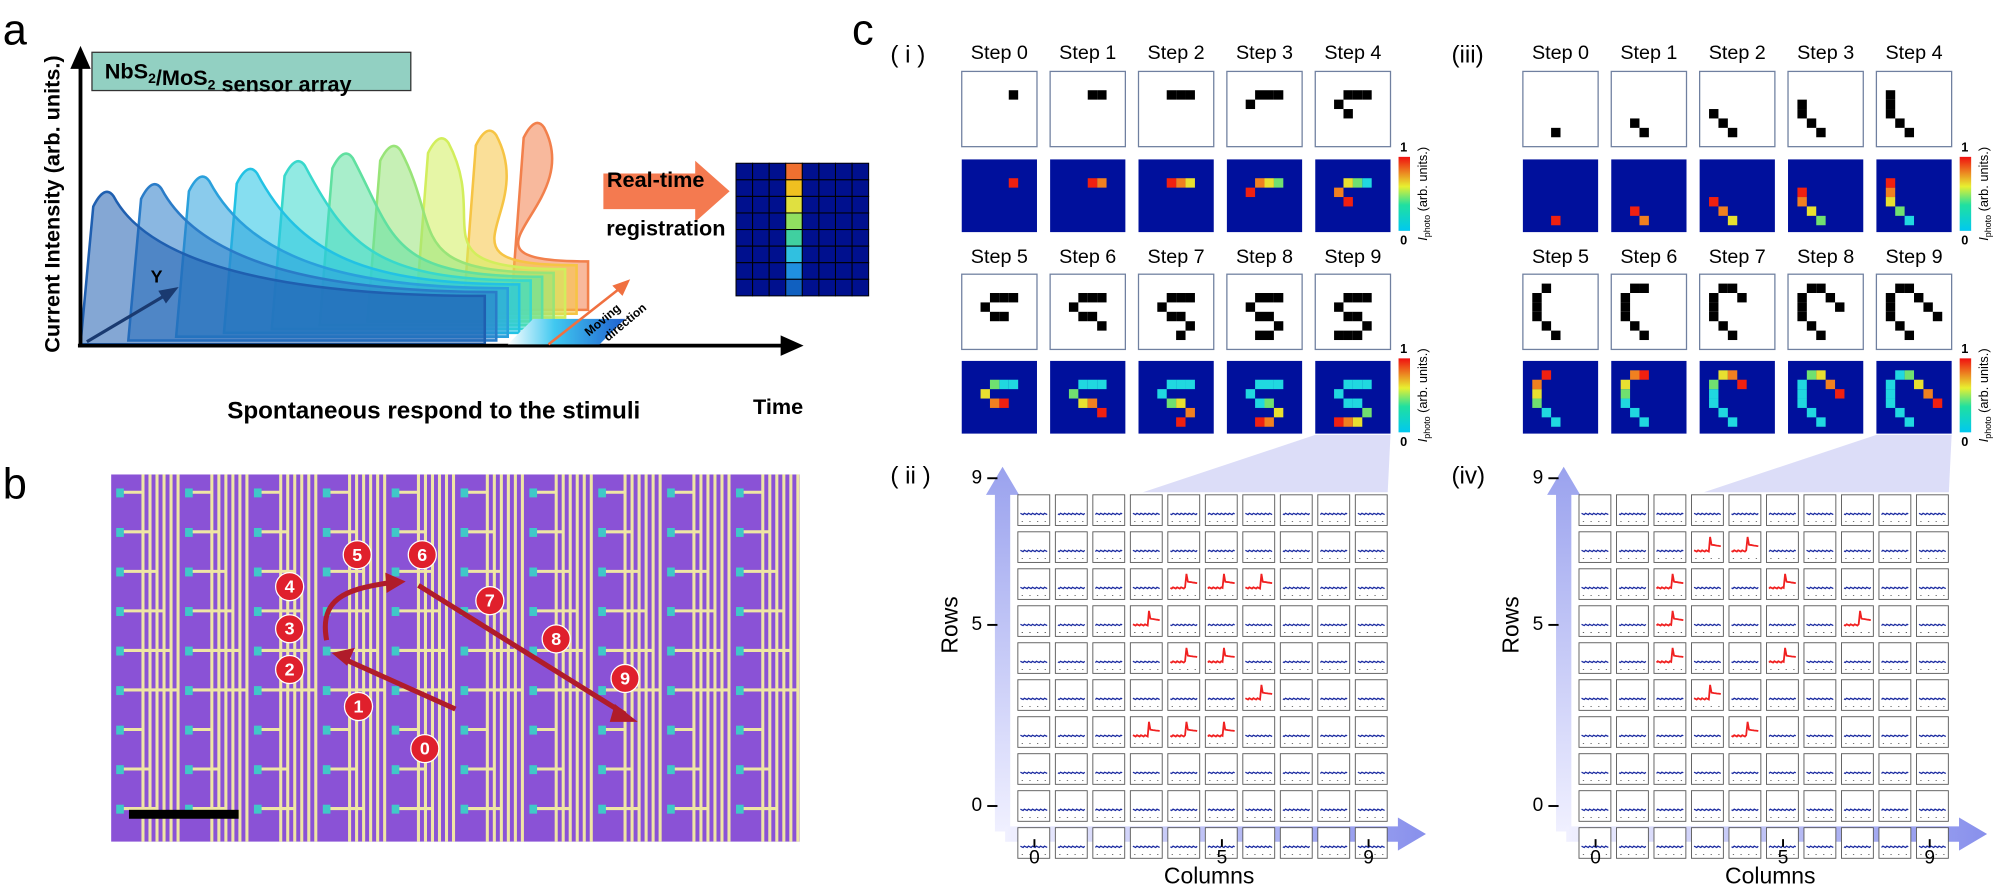  I want to click on x-axis-label: Spontaneous respond to the stimuli, so click(433, 410).